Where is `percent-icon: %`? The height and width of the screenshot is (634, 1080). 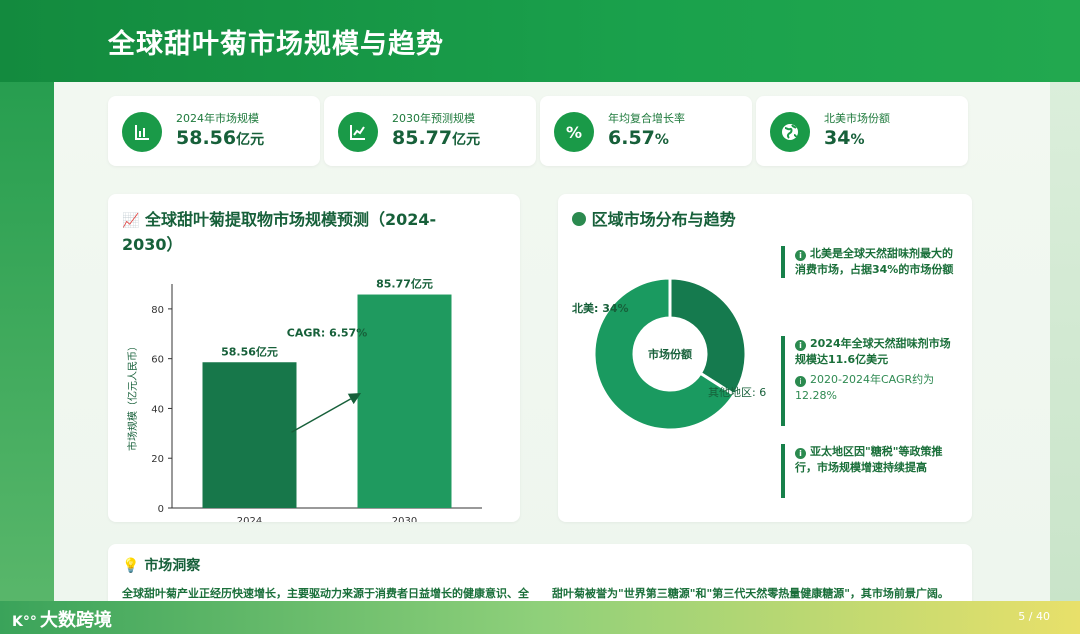
percent-icon: % is located at coordinates (574, 132).